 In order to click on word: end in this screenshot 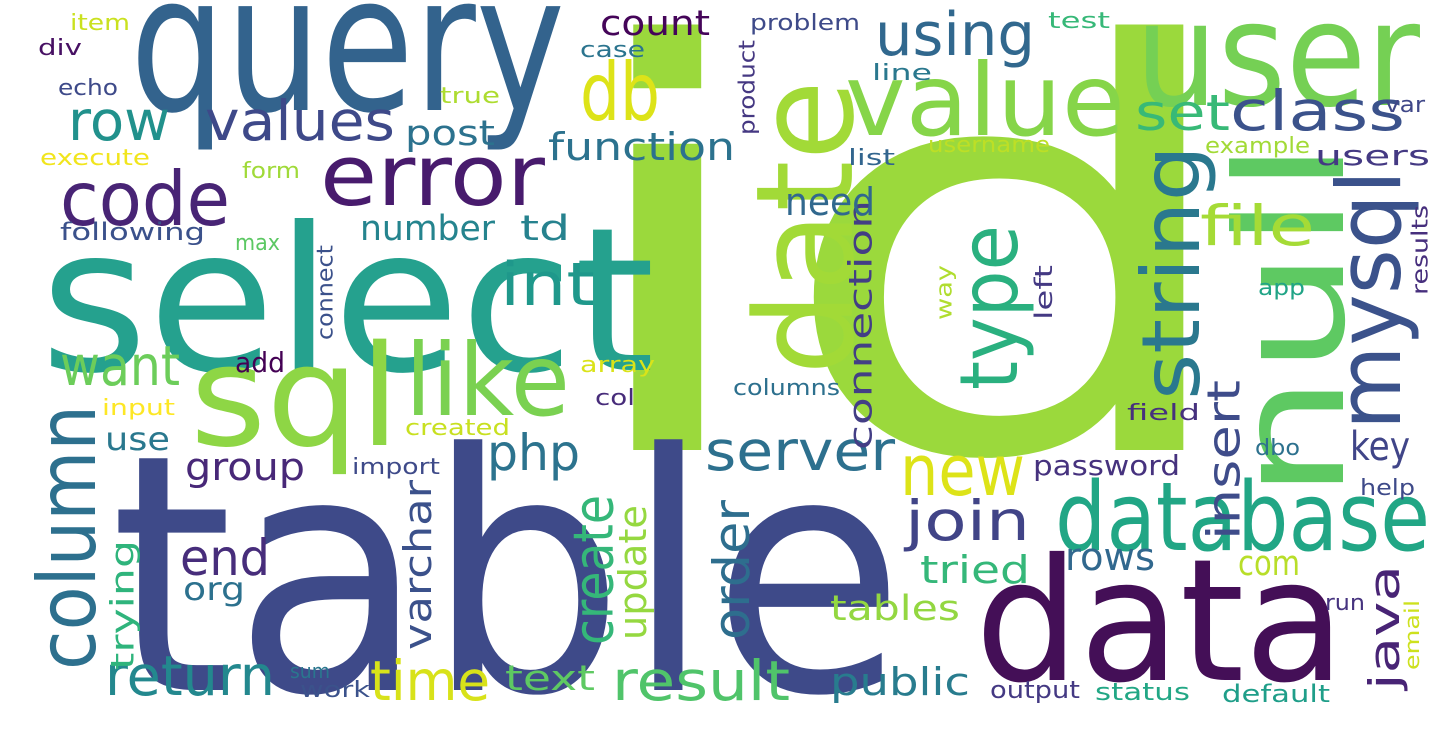, I will do `click(225, 558)`.